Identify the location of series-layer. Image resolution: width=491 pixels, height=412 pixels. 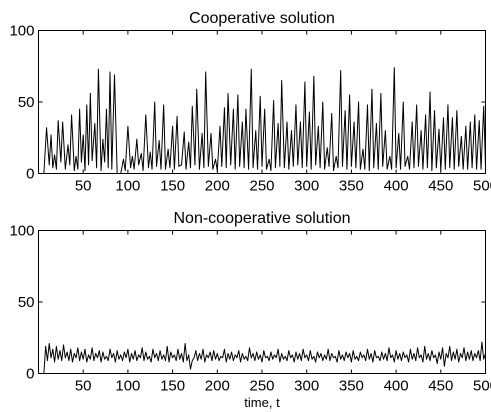
(262, 357).